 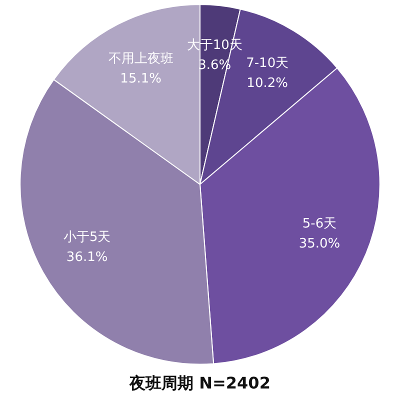 I want to click on data-label: 10.2%, so click(x=267, y=84).